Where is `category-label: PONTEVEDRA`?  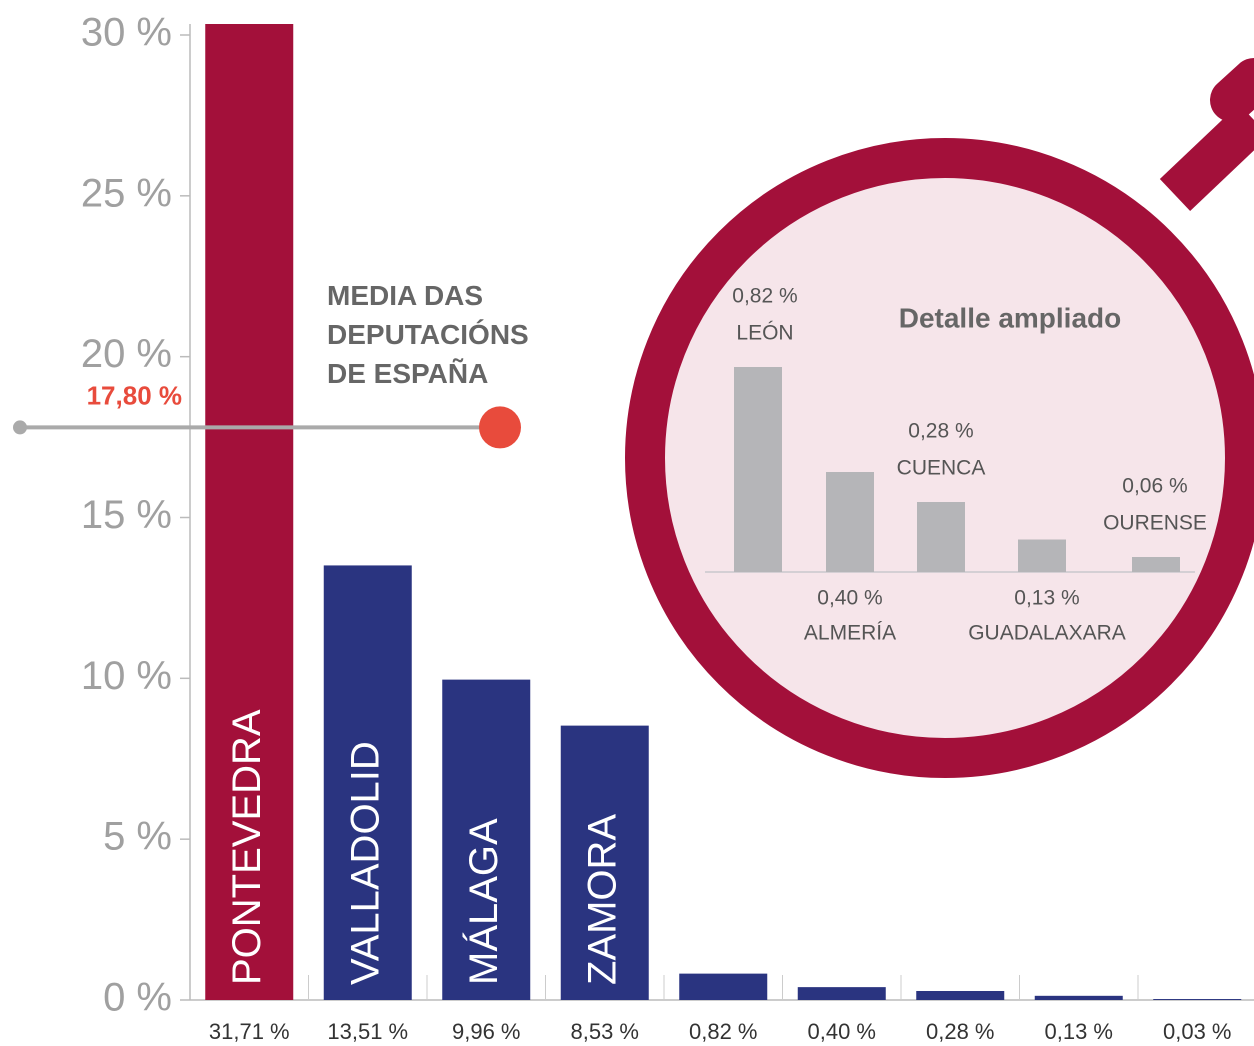
category-label: PONTEVEDRA is located at coordinates (247, 847).